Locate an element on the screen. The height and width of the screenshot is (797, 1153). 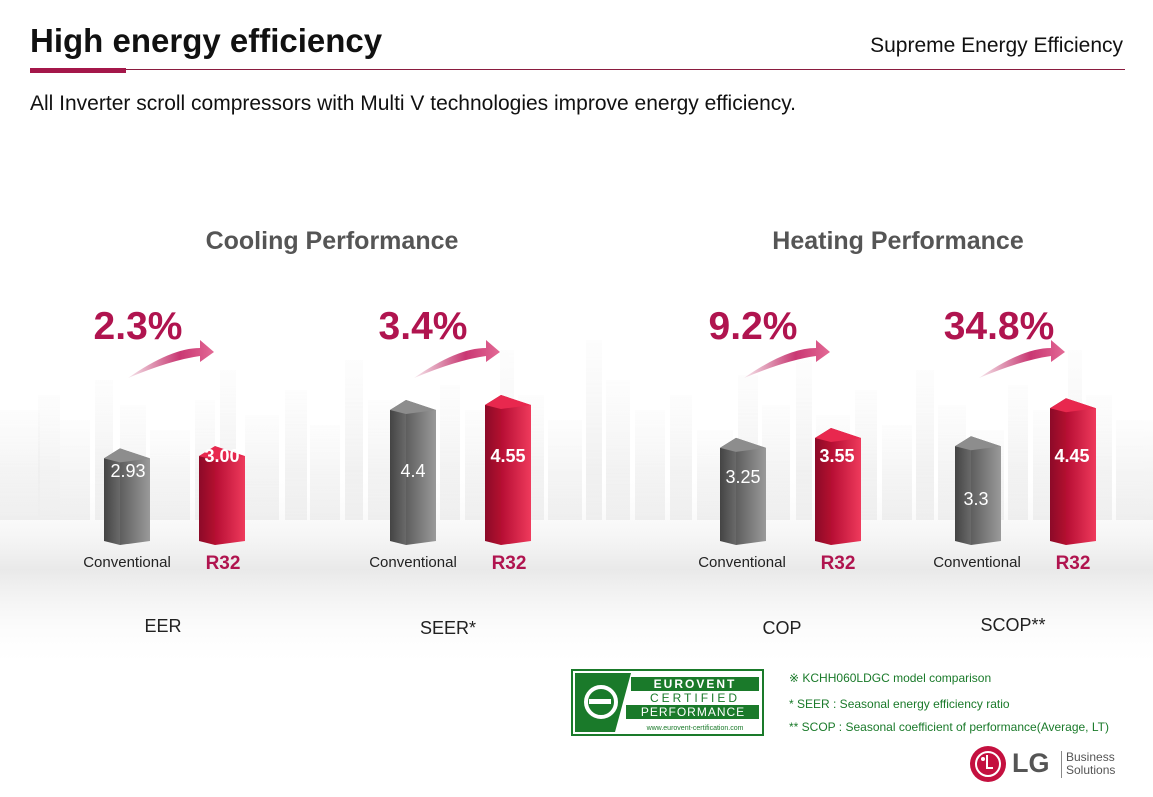
eer-conventional-bar is located at coordinates (127, 496).